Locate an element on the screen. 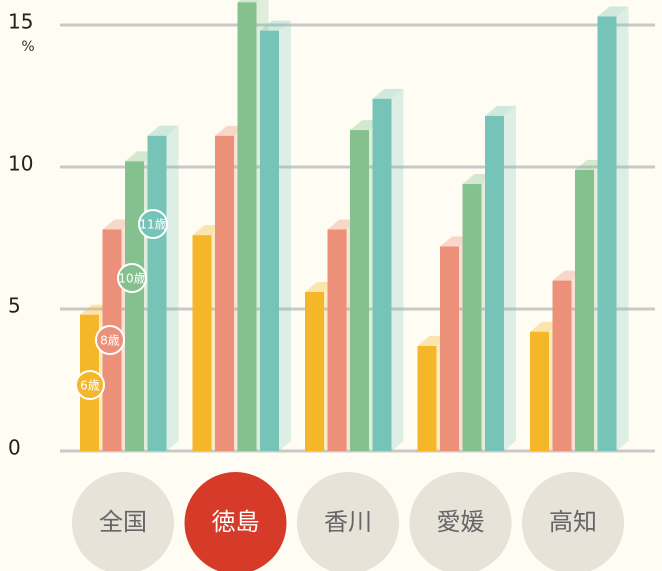 The height and width of the screenshot is (571, 662). category-label: 高知 is located at coordinates (573, 522).